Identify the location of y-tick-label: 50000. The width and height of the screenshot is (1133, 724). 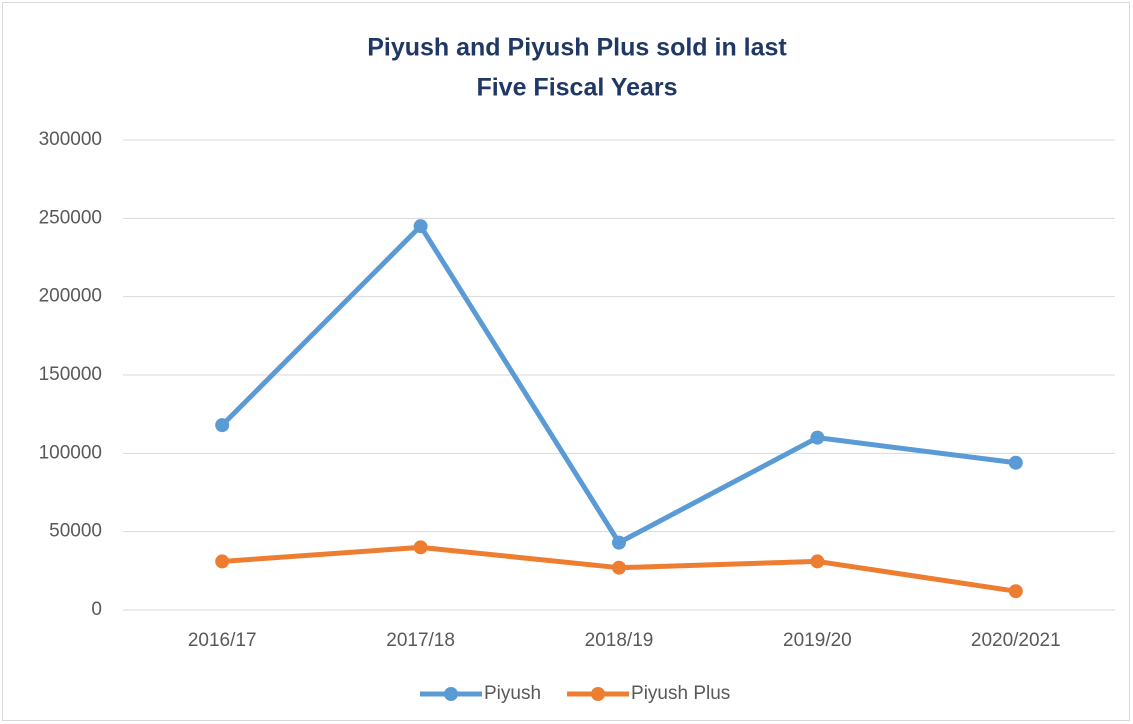
(75, 531).